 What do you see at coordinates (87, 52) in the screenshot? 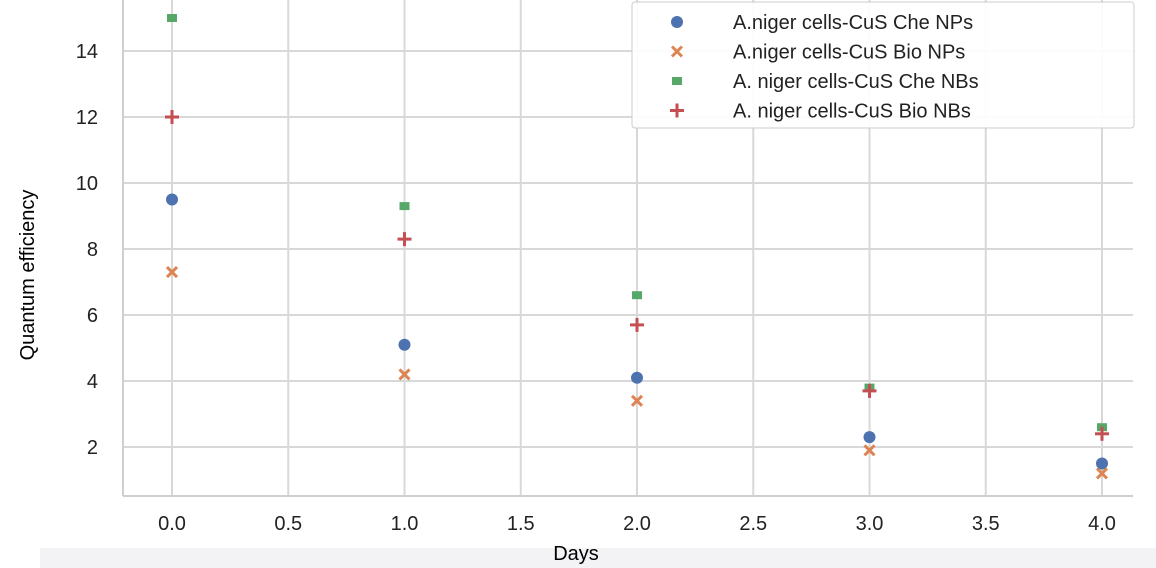
I see `y-tick-label: 14` at bounding box center [87, 52].